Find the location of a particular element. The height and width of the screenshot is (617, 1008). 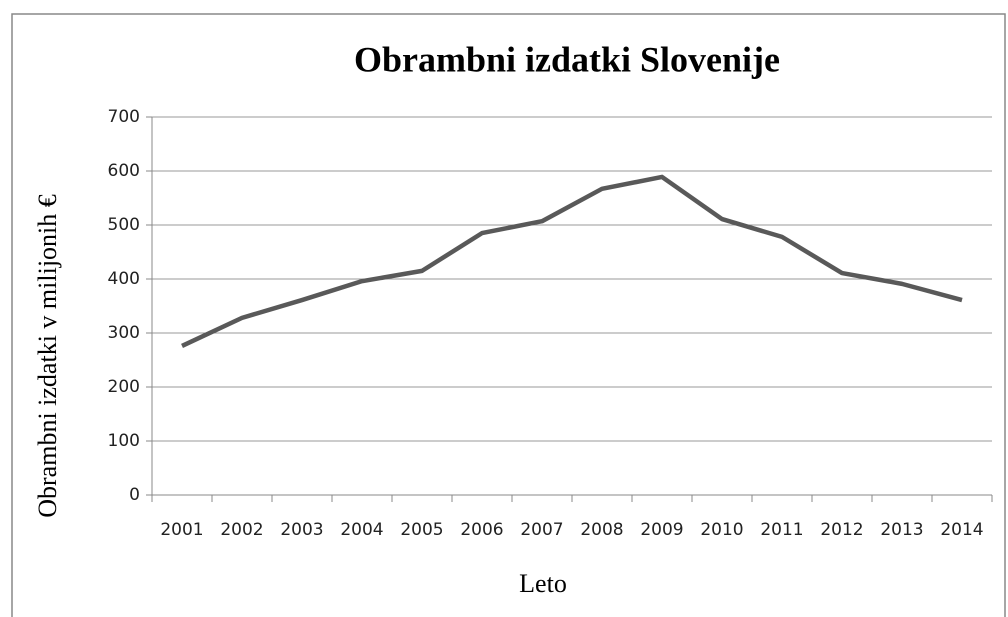

x-tick-label: 2010 is located at coordinates (721, 530).